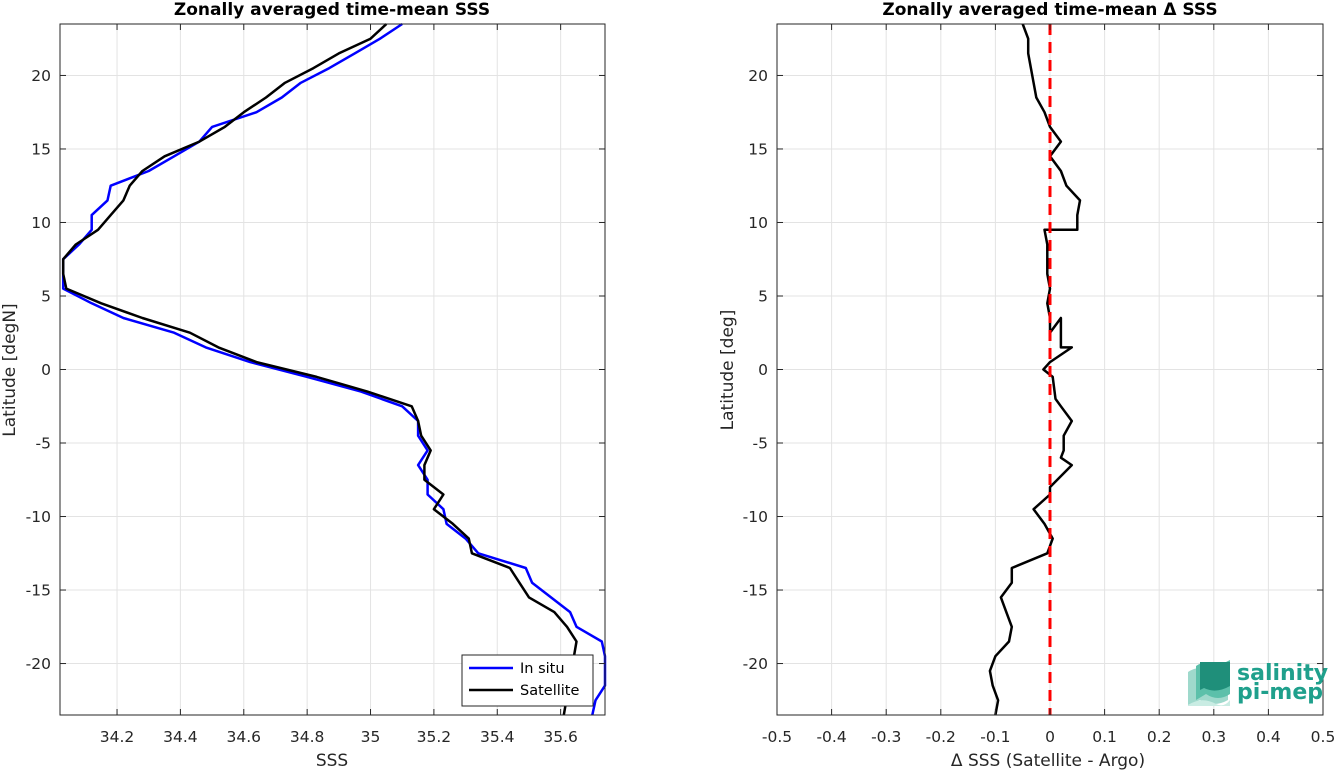 The width and height of the screenshot is (1336, 770). Describe the element at coordinates (886, 737) in the screenshot. I see `right-x-tick-label: -0.3` at that location.